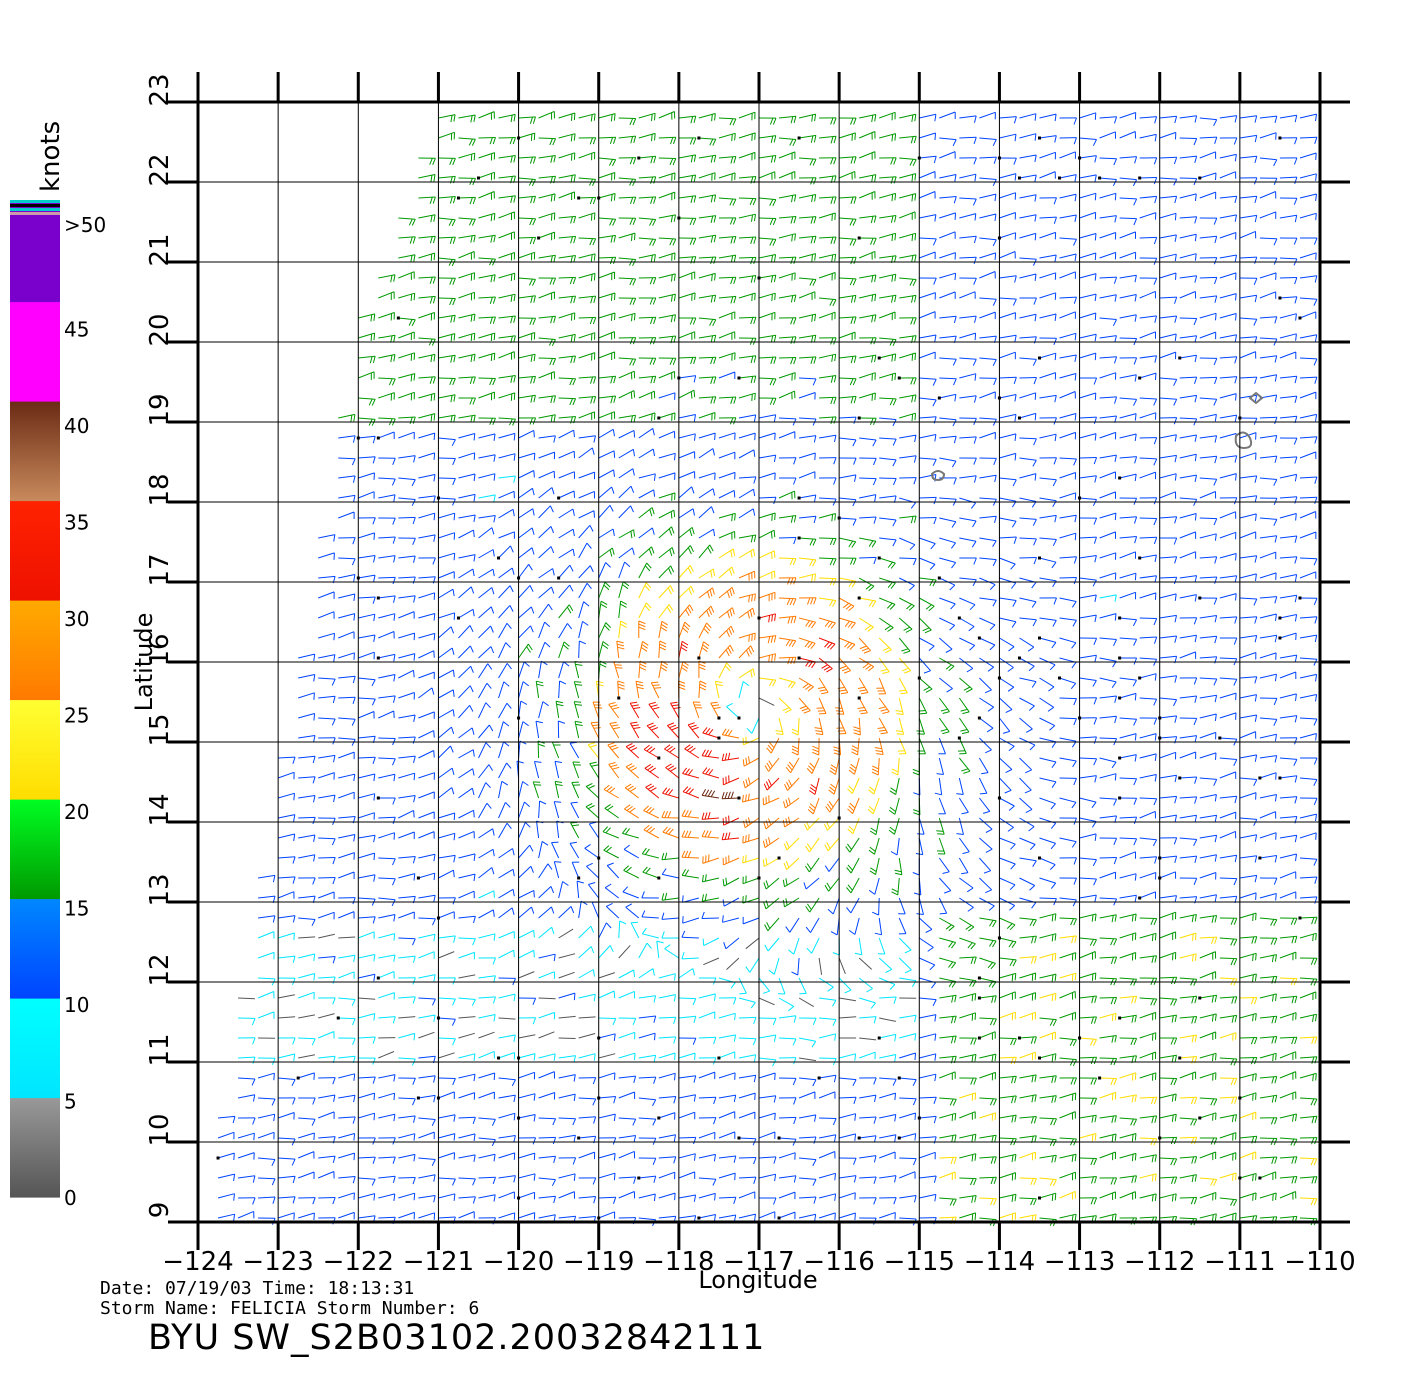 The image size is (1420, 1400). Describe the element at coordinates (160, 569) in the screenshot. I see `y-tick-label: 17` at that location.